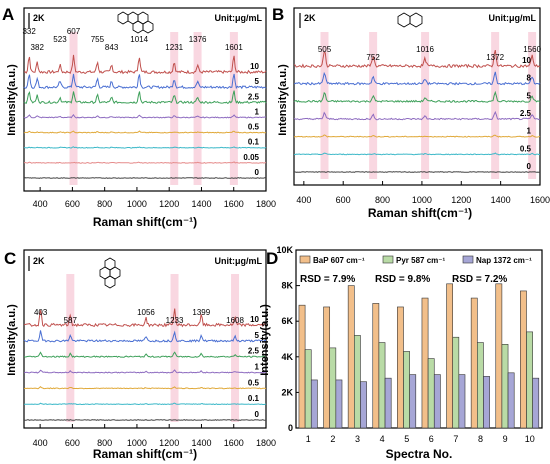 This screenshot has width=550, height=464. What do you see at coordinates (146, 312) in the screenshot?
I see `peak-label: 1056` at bounding box center [146, 312].